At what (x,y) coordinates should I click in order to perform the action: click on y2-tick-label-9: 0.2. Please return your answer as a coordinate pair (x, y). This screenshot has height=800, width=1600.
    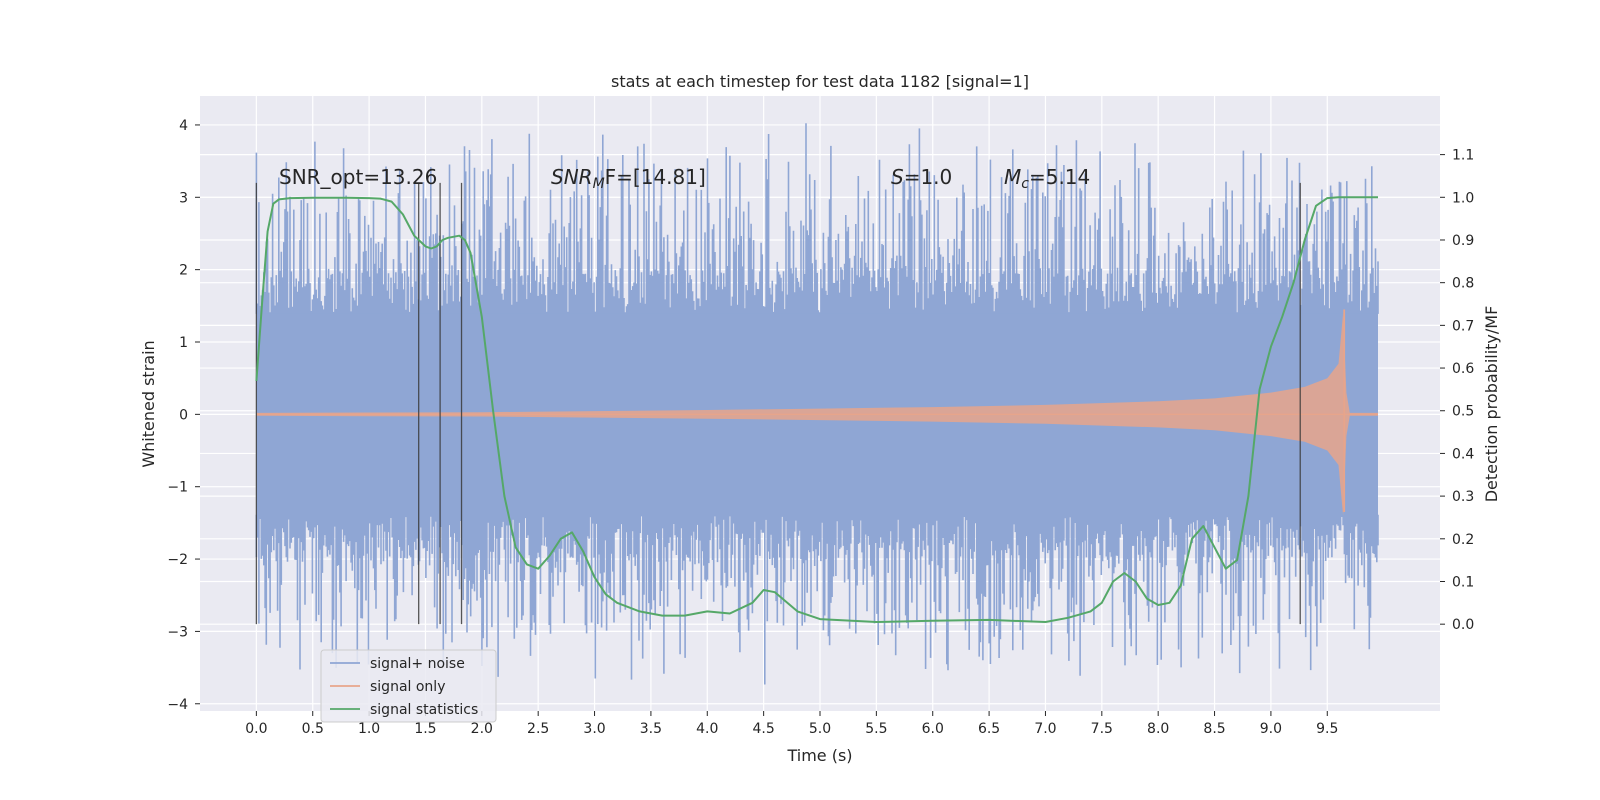
    Looking at the image, I should click on (1463, 540).